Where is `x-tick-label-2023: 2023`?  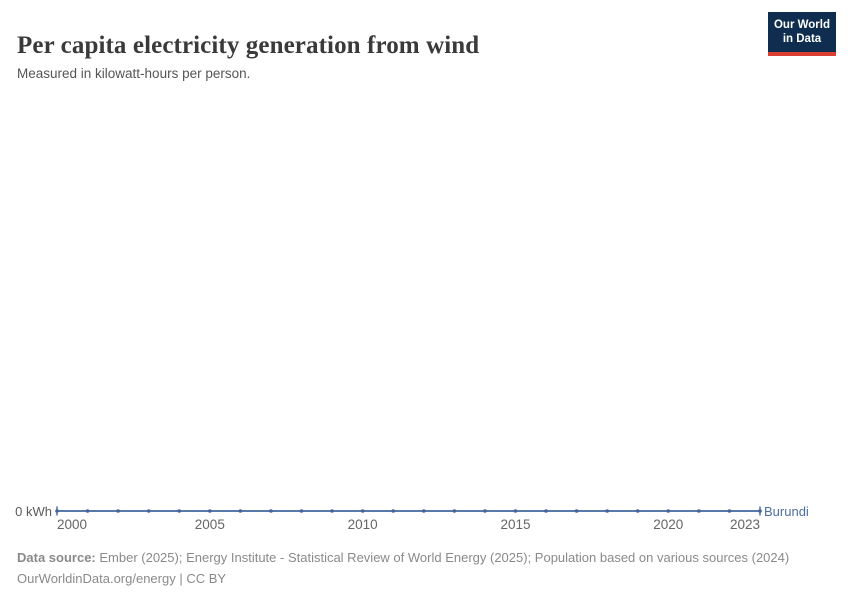
x-tick-label-2023: 2023 is located at coordinates (744, 524).